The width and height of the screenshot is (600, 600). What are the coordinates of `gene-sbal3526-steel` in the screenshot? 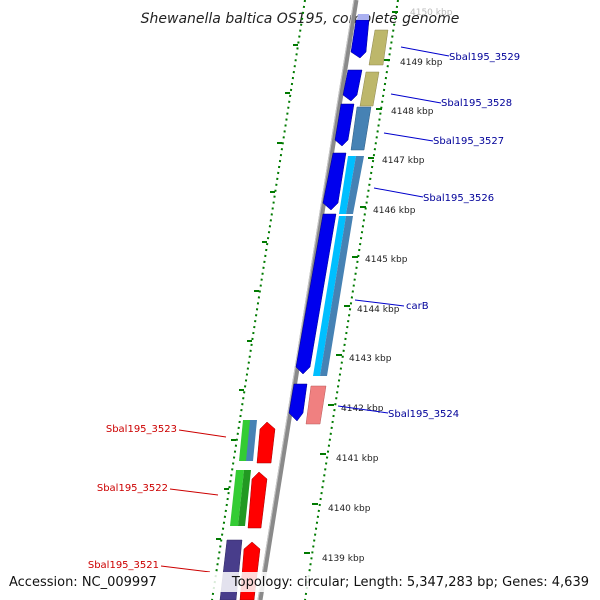 It's located at (355, 185).